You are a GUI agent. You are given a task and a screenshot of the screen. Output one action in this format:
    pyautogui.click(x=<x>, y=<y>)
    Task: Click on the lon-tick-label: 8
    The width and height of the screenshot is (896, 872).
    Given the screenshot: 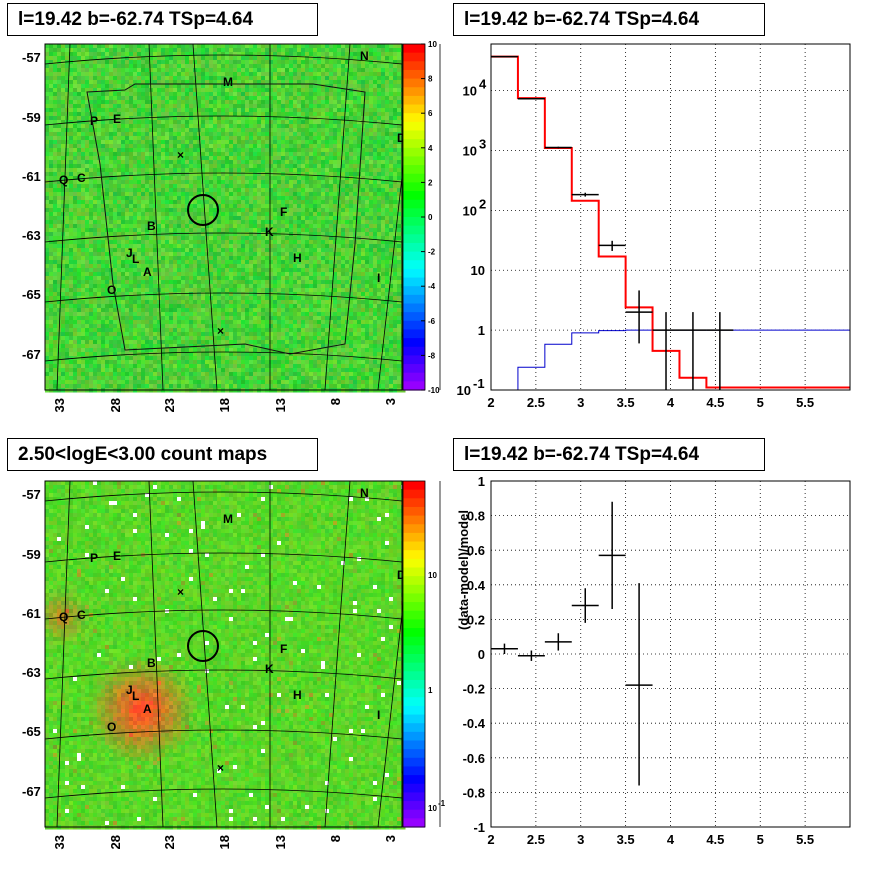 What is the action you would take?
    pyautogui.click(x=335, y=838)
    